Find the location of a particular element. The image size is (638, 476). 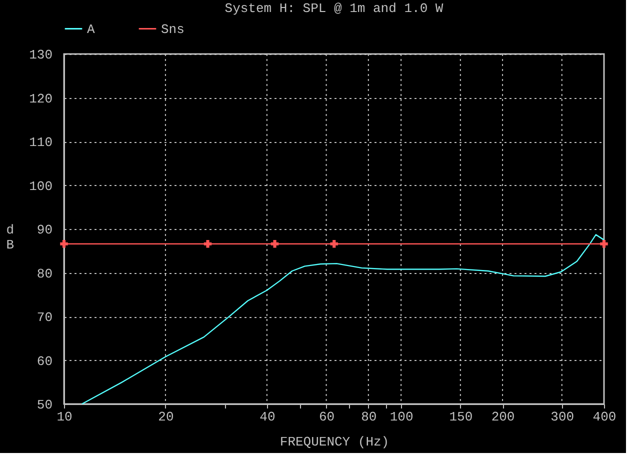

y-tick-label: 70 is located at coordinates (44, 317).